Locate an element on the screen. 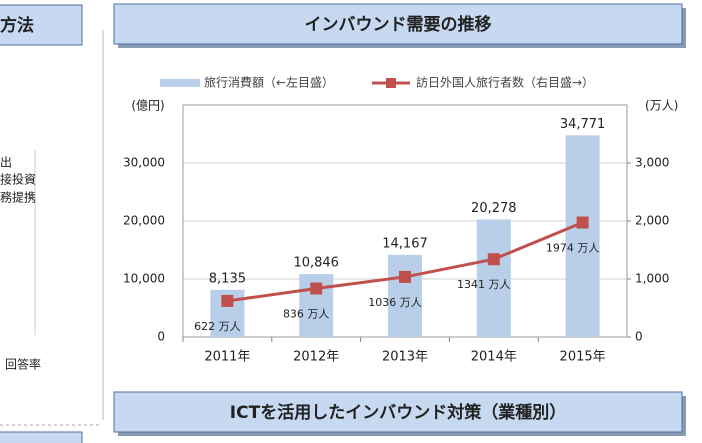 This screenshot has height=443, width=702. footer-title: ICTを活用したインバウンド対策（業種別） is located at coordinates (398, 412).